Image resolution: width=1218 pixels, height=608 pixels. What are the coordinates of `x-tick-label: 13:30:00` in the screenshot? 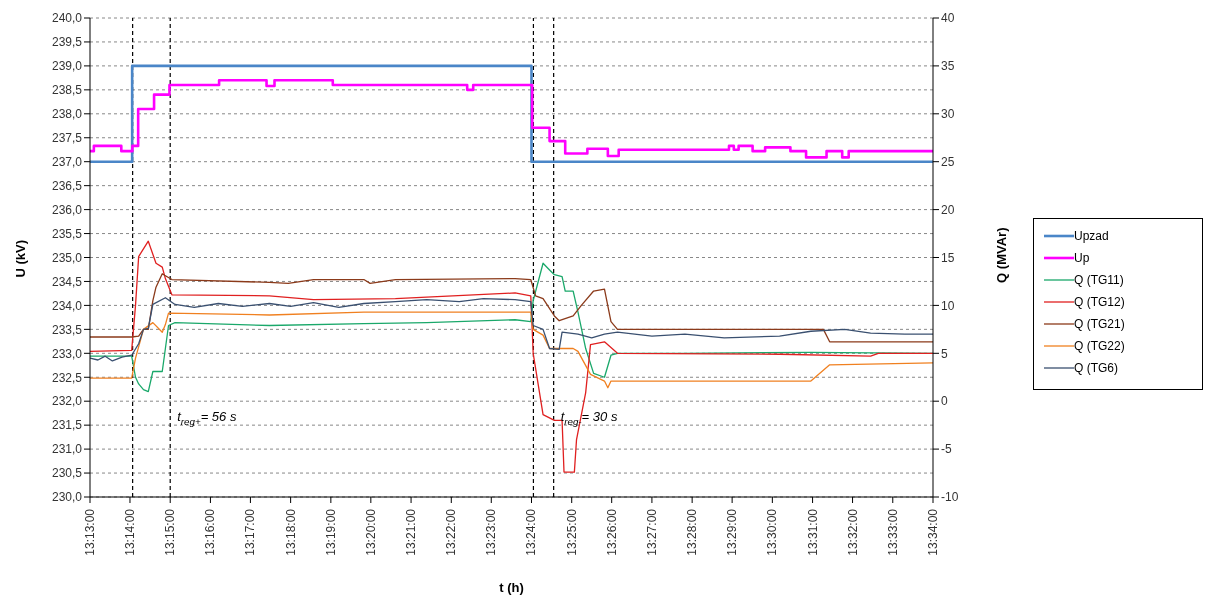 It's located at (772, 532).